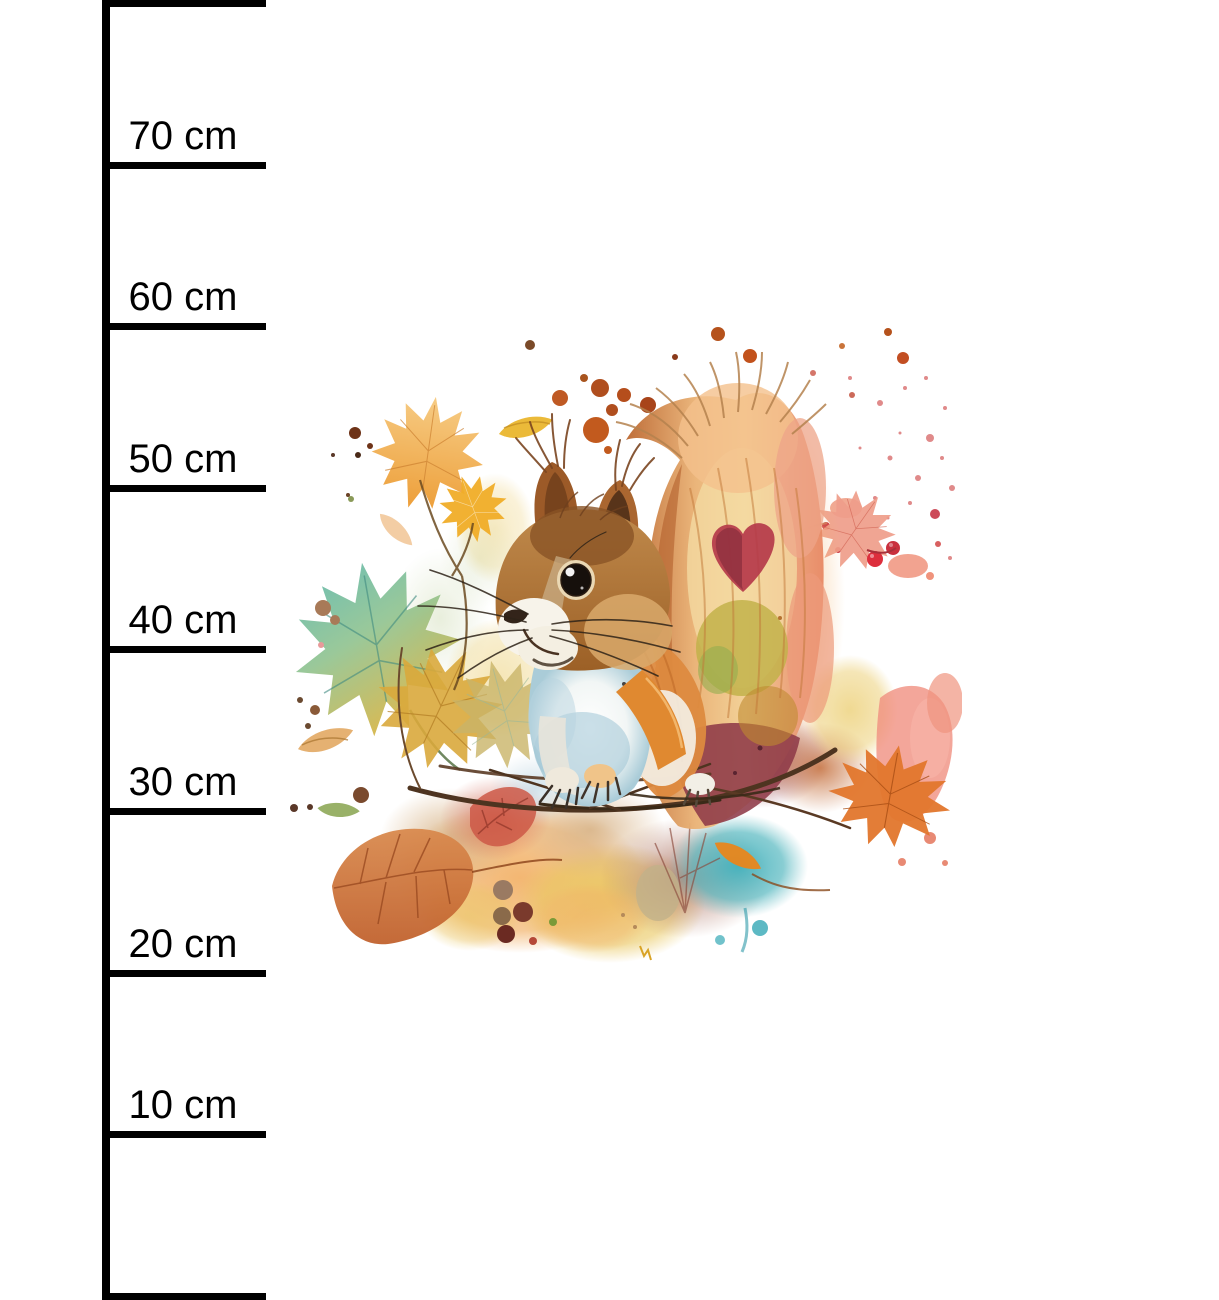 This screenshot has width=1219, height=1300. What do you see at coordinates (183, 459) in the screenshot?
I see `ruler-label-50cm: 50 cm` at bounding box center [183, 459].